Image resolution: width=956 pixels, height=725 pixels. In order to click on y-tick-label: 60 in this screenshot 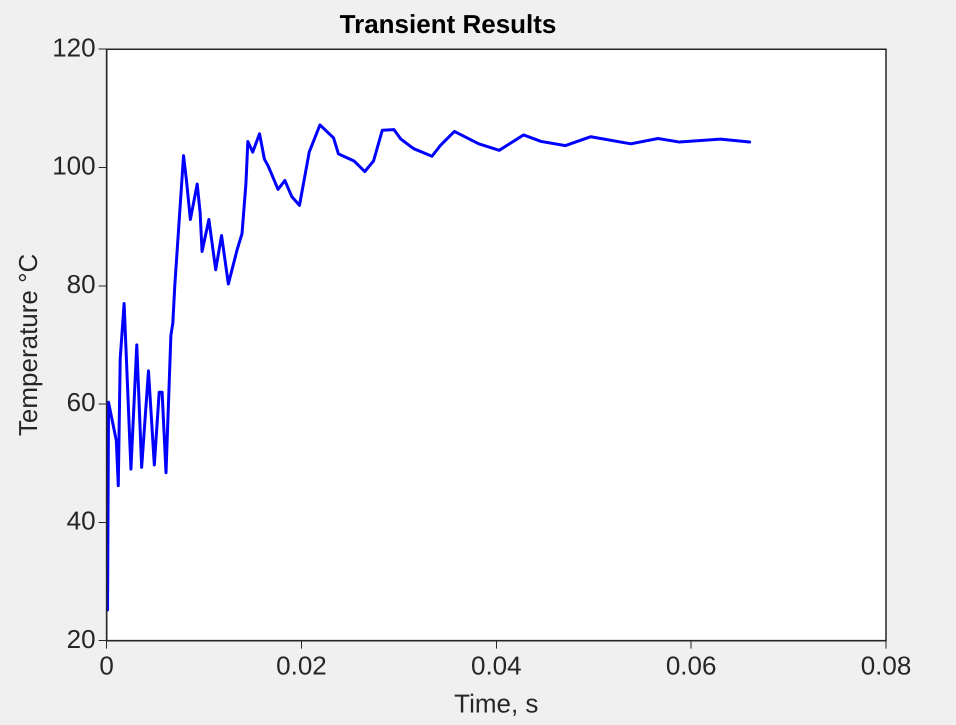, I will do `click(81, 402)`.